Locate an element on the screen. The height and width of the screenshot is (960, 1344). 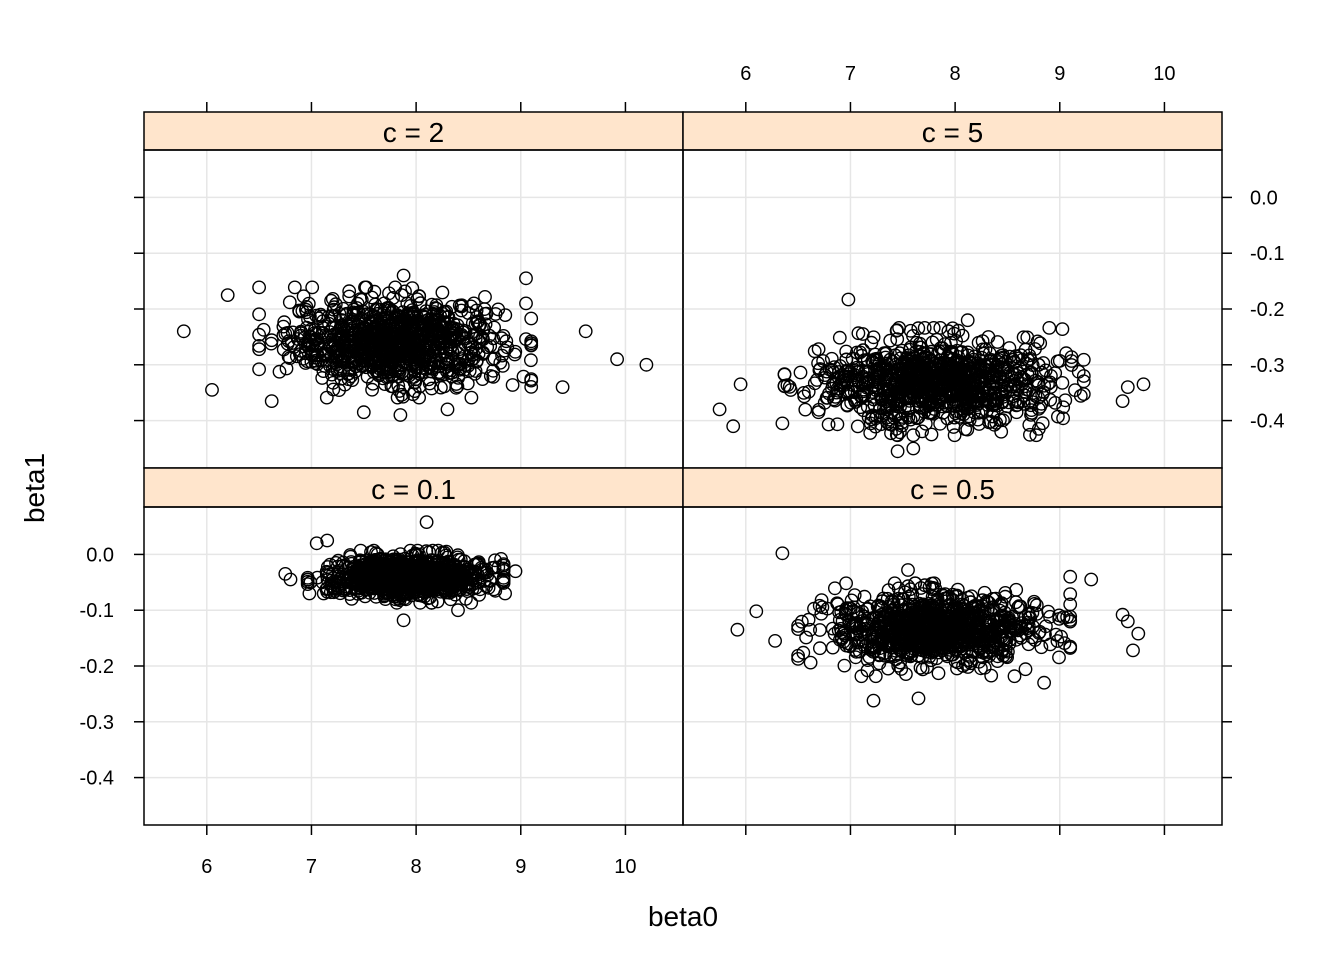
x-tick-label-top: 6 is located at coordinates (745, 74).